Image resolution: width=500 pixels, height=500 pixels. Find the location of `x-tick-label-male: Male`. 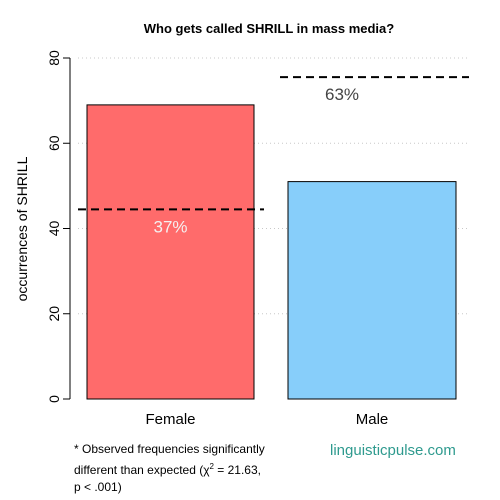

x-tick-label-male: Male is located at coordinates (372, 419).